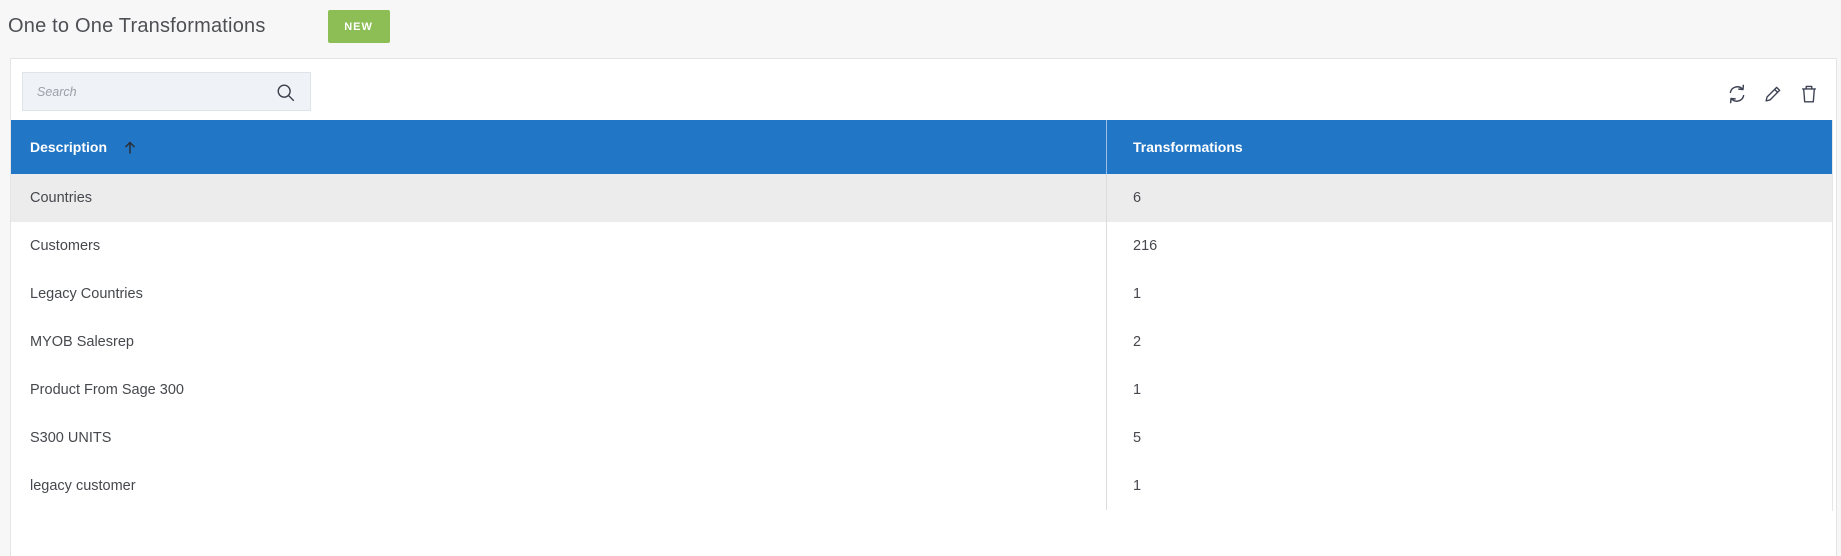 Image resolution: width=1841 pixels, height=556 pixels. What do you see at coordinates (559, 390) in the screenshot?
I see `cell-description: Product From Sage 300` at bounding box center [559, 390].